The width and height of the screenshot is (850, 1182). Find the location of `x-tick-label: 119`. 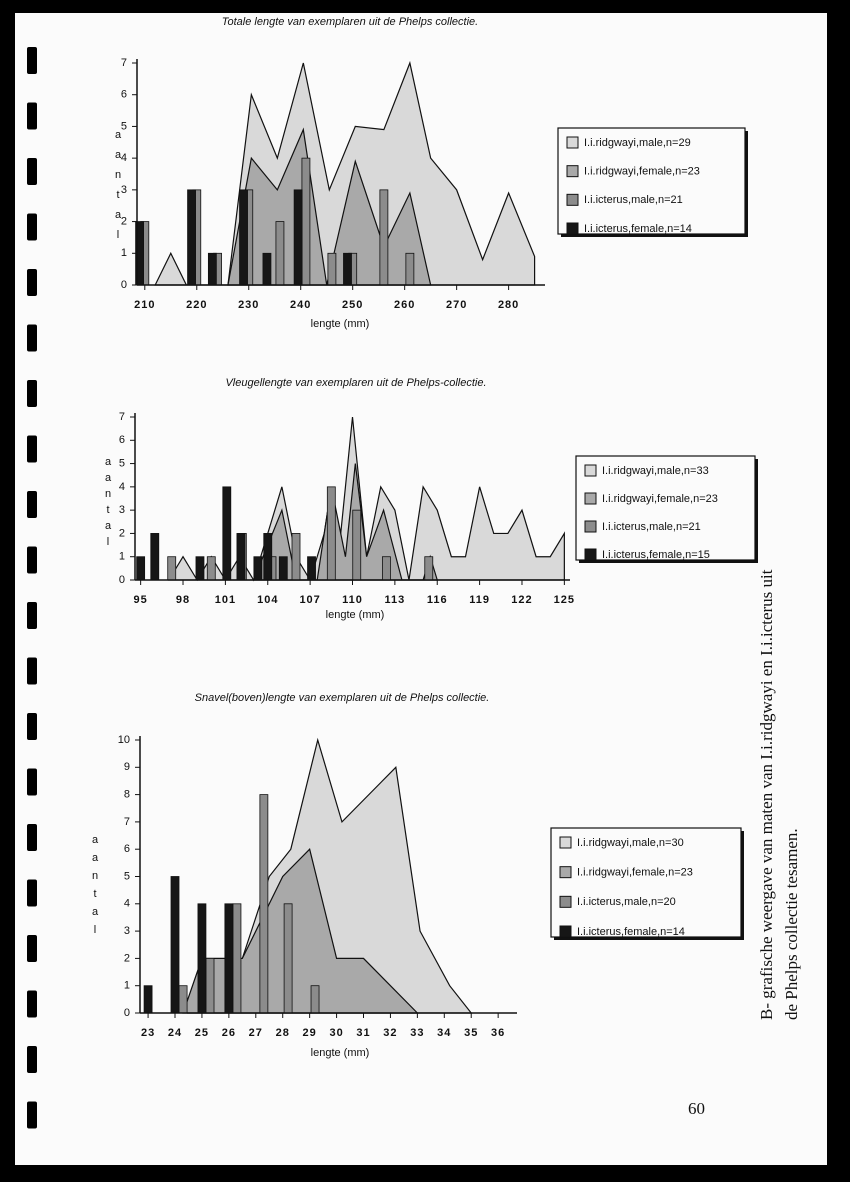

x-tick-label: 119 is located at coordinates (479, 600).